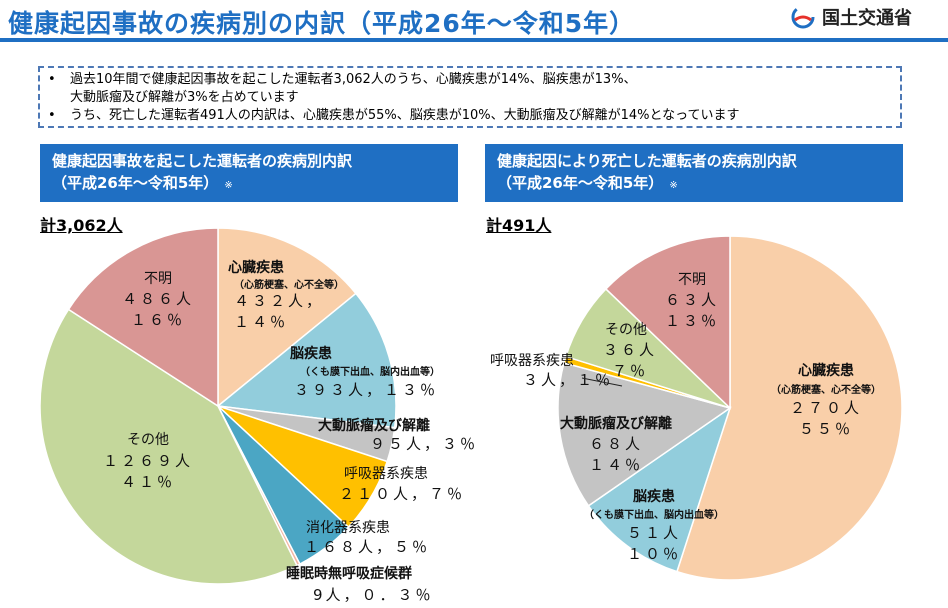  I want to click on right-label-brain-sub: （くも膜下出血、脳内出血等）, so click(654, 514).